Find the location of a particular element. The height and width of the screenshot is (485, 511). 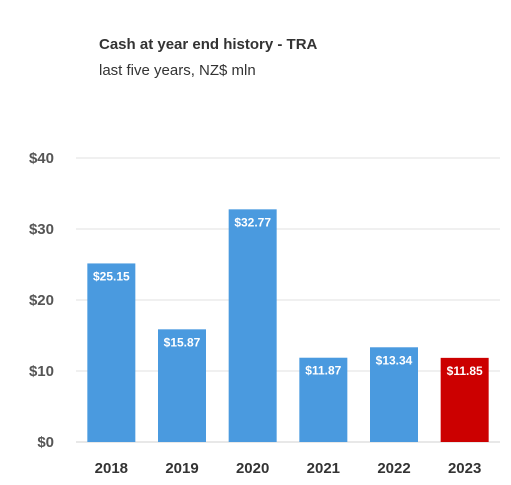

y-tick-label: $10 is located at coordinates (41, 371).